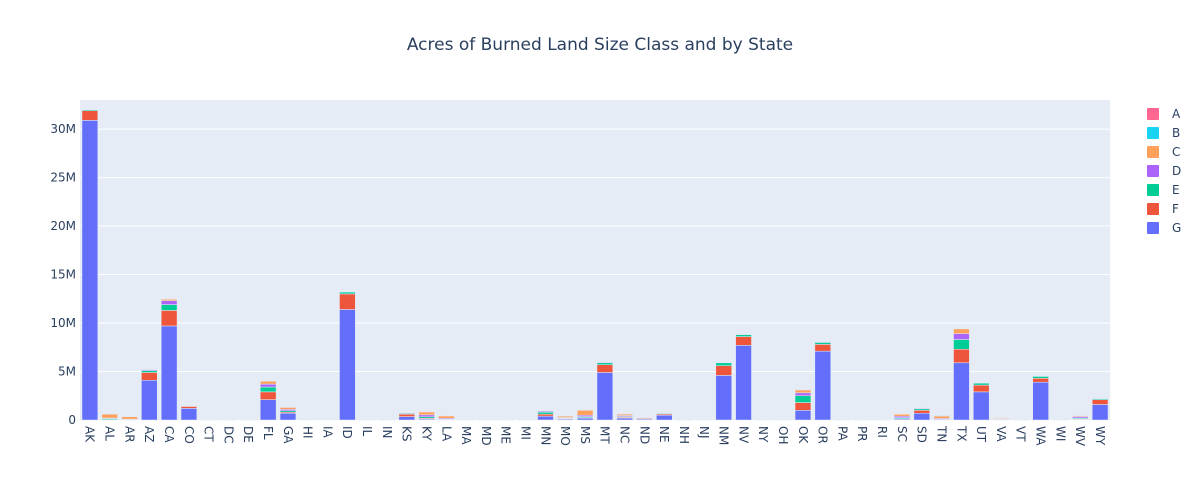  I want to click on bar-UT-G, so click(981, 406).